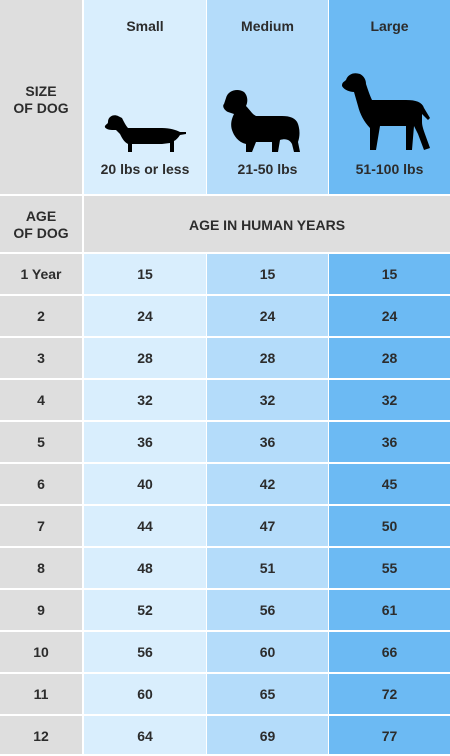  I want to click on small-cell: 28, so click(145, 358).